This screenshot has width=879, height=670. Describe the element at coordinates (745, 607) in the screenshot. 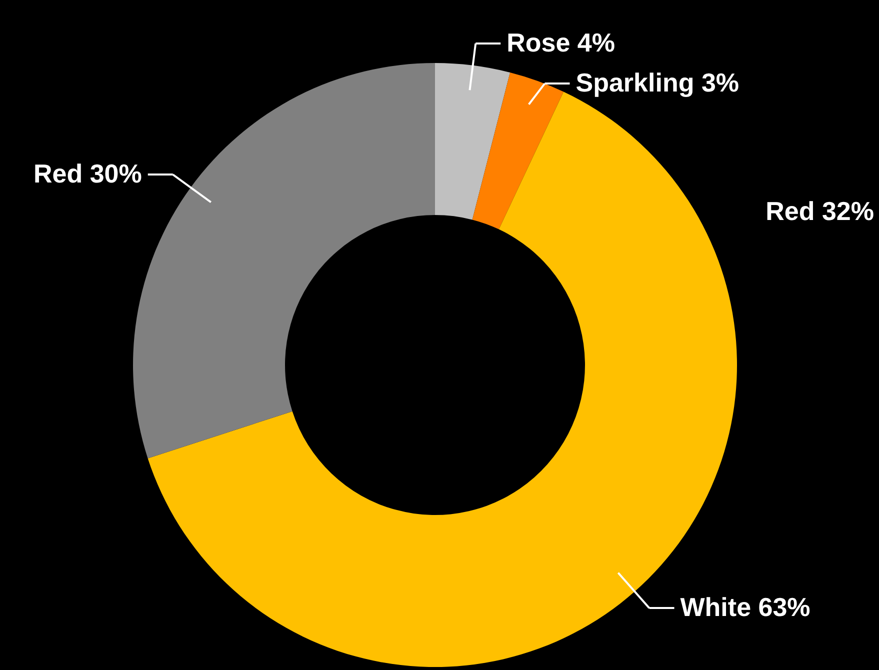

I see `slice-label: White 63%` at that location.